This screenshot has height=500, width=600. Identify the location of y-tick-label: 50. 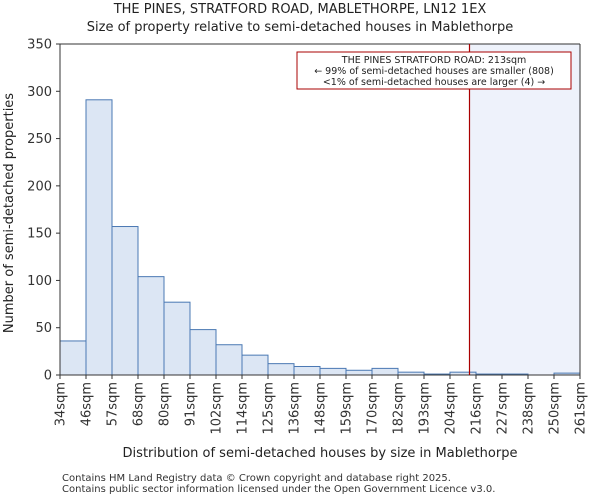
(43, 328).